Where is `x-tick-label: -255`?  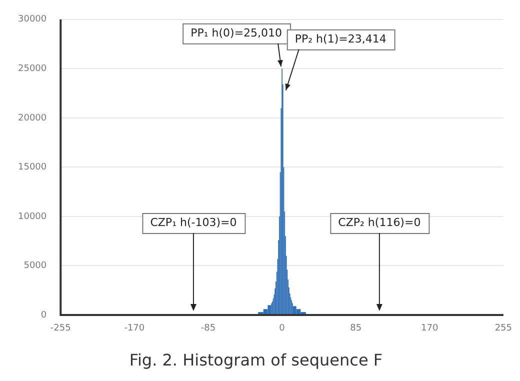 x-tick-label: -255 is located at coordinates (60, 329).